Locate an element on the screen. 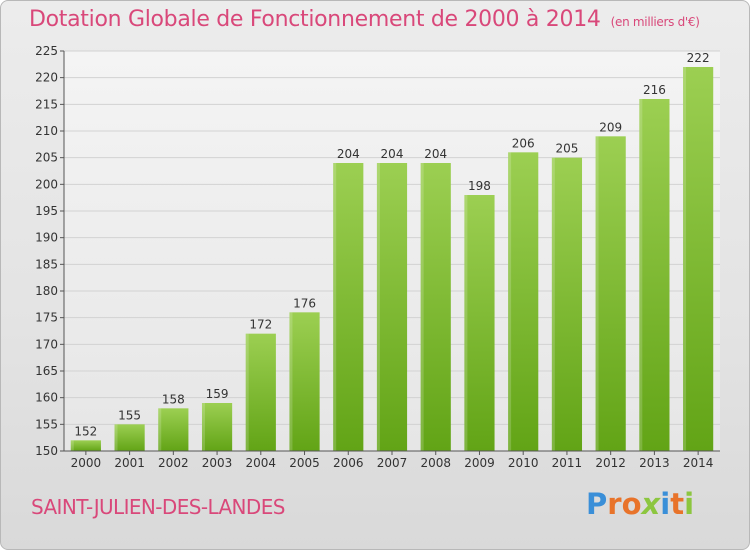 This screenshot has width=750, height=550. x-tick-label: 2008 is located at coordinates (435, 463).